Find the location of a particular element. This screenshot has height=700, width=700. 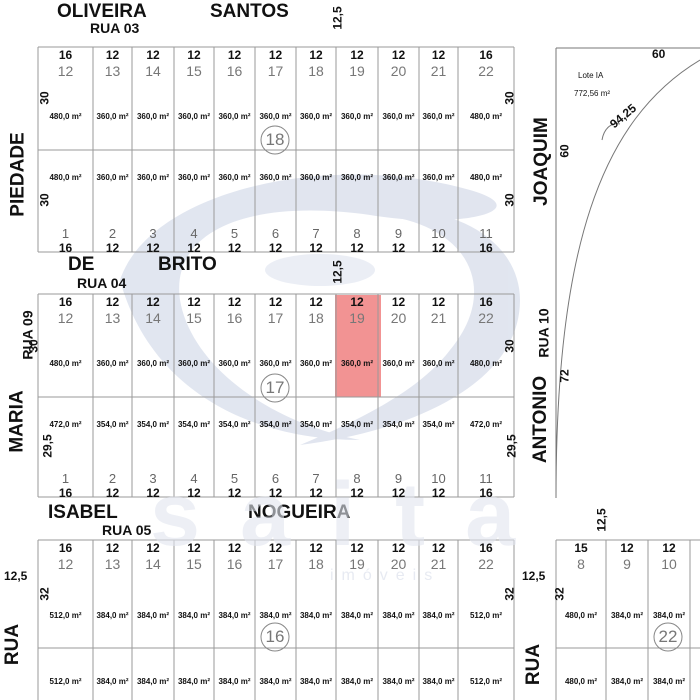

block22-bottom-area: 480,0 m² is located at coordinates (581, 681).